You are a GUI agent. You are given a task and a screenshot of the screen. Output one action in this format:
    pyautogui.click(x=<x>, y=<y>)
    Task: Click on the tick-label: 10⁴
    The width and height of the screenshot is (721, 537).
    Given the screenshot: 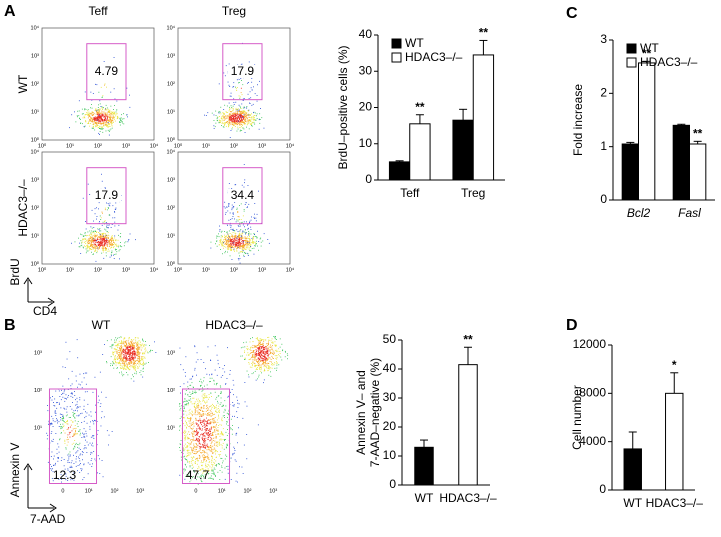 What is the action you would take?
    pyautogui.click(x=35, y=151)
    